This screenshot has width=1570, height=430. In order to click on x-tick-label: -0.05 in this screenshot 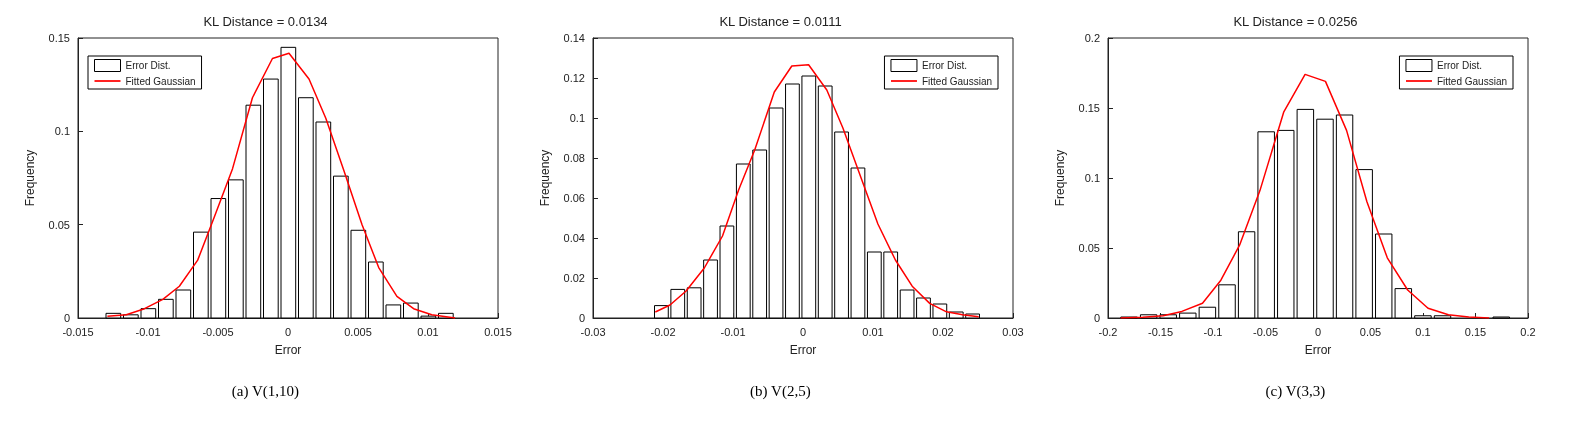, I will do `click(1265, 331)`.